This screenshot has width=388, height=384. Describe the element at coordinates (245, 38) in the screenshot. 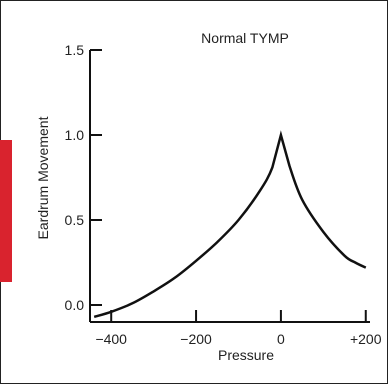

I see `chart-title: Normal TYMP` at that location.